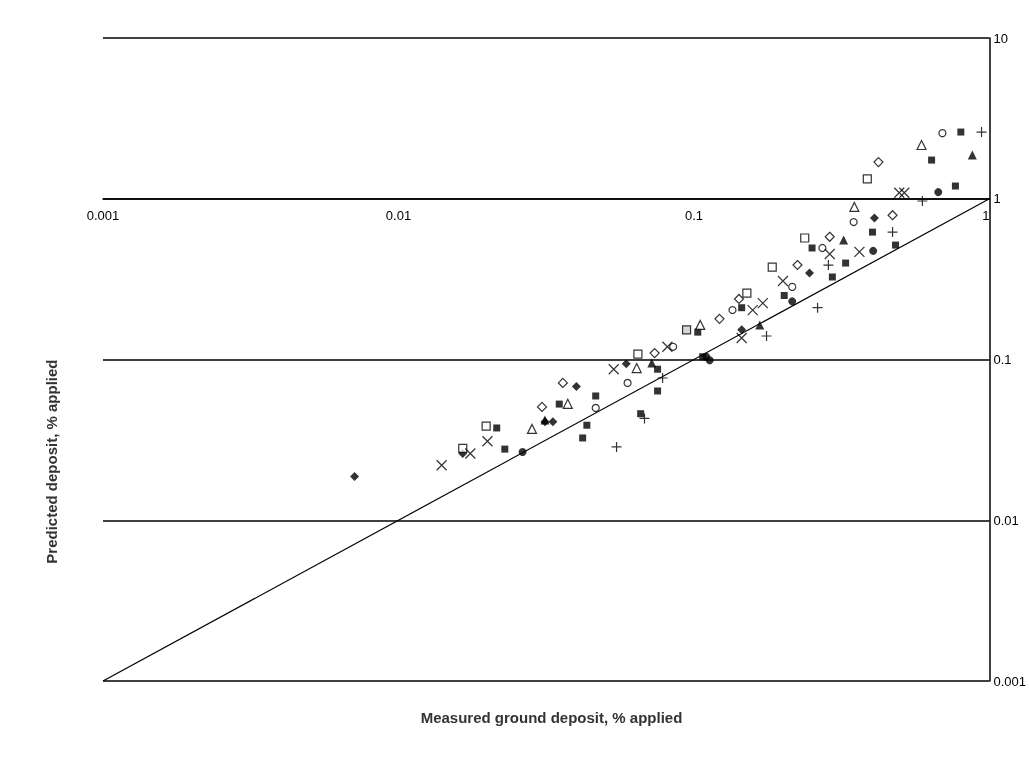 The width and height of the screenshot is (1029, 761). I want to click on x-tick-label: 0.001, so click(103, 215).